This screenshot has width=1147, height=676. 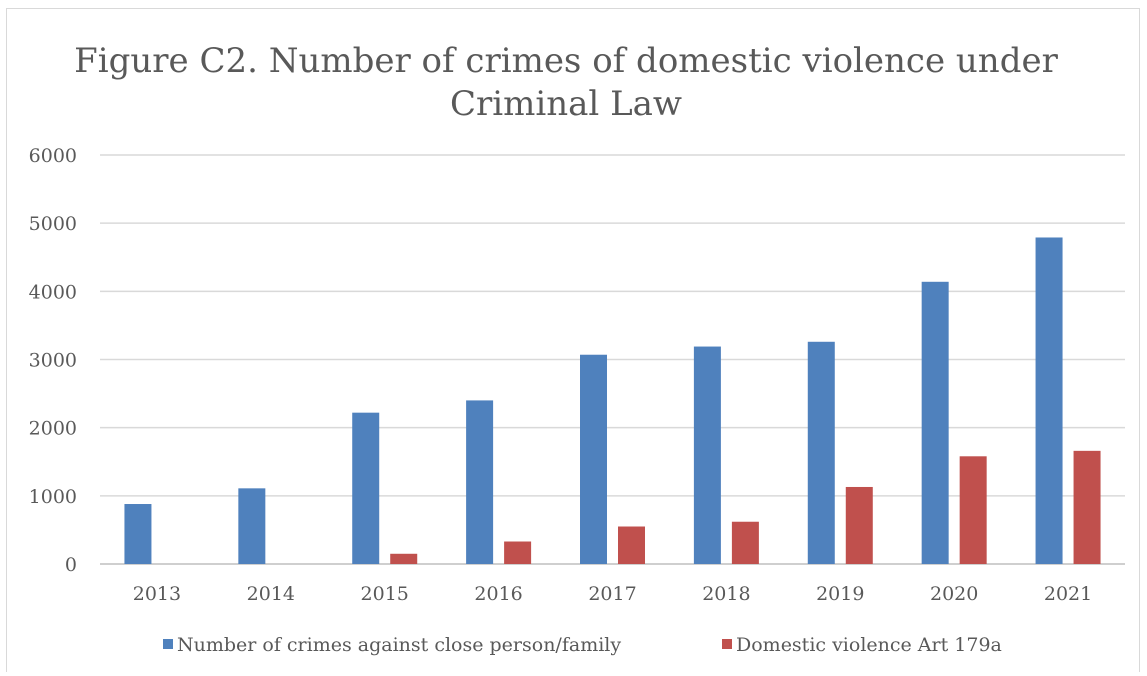 I want to click on bar-domestic-violence-179a-2020, so click(x=973, y=510).